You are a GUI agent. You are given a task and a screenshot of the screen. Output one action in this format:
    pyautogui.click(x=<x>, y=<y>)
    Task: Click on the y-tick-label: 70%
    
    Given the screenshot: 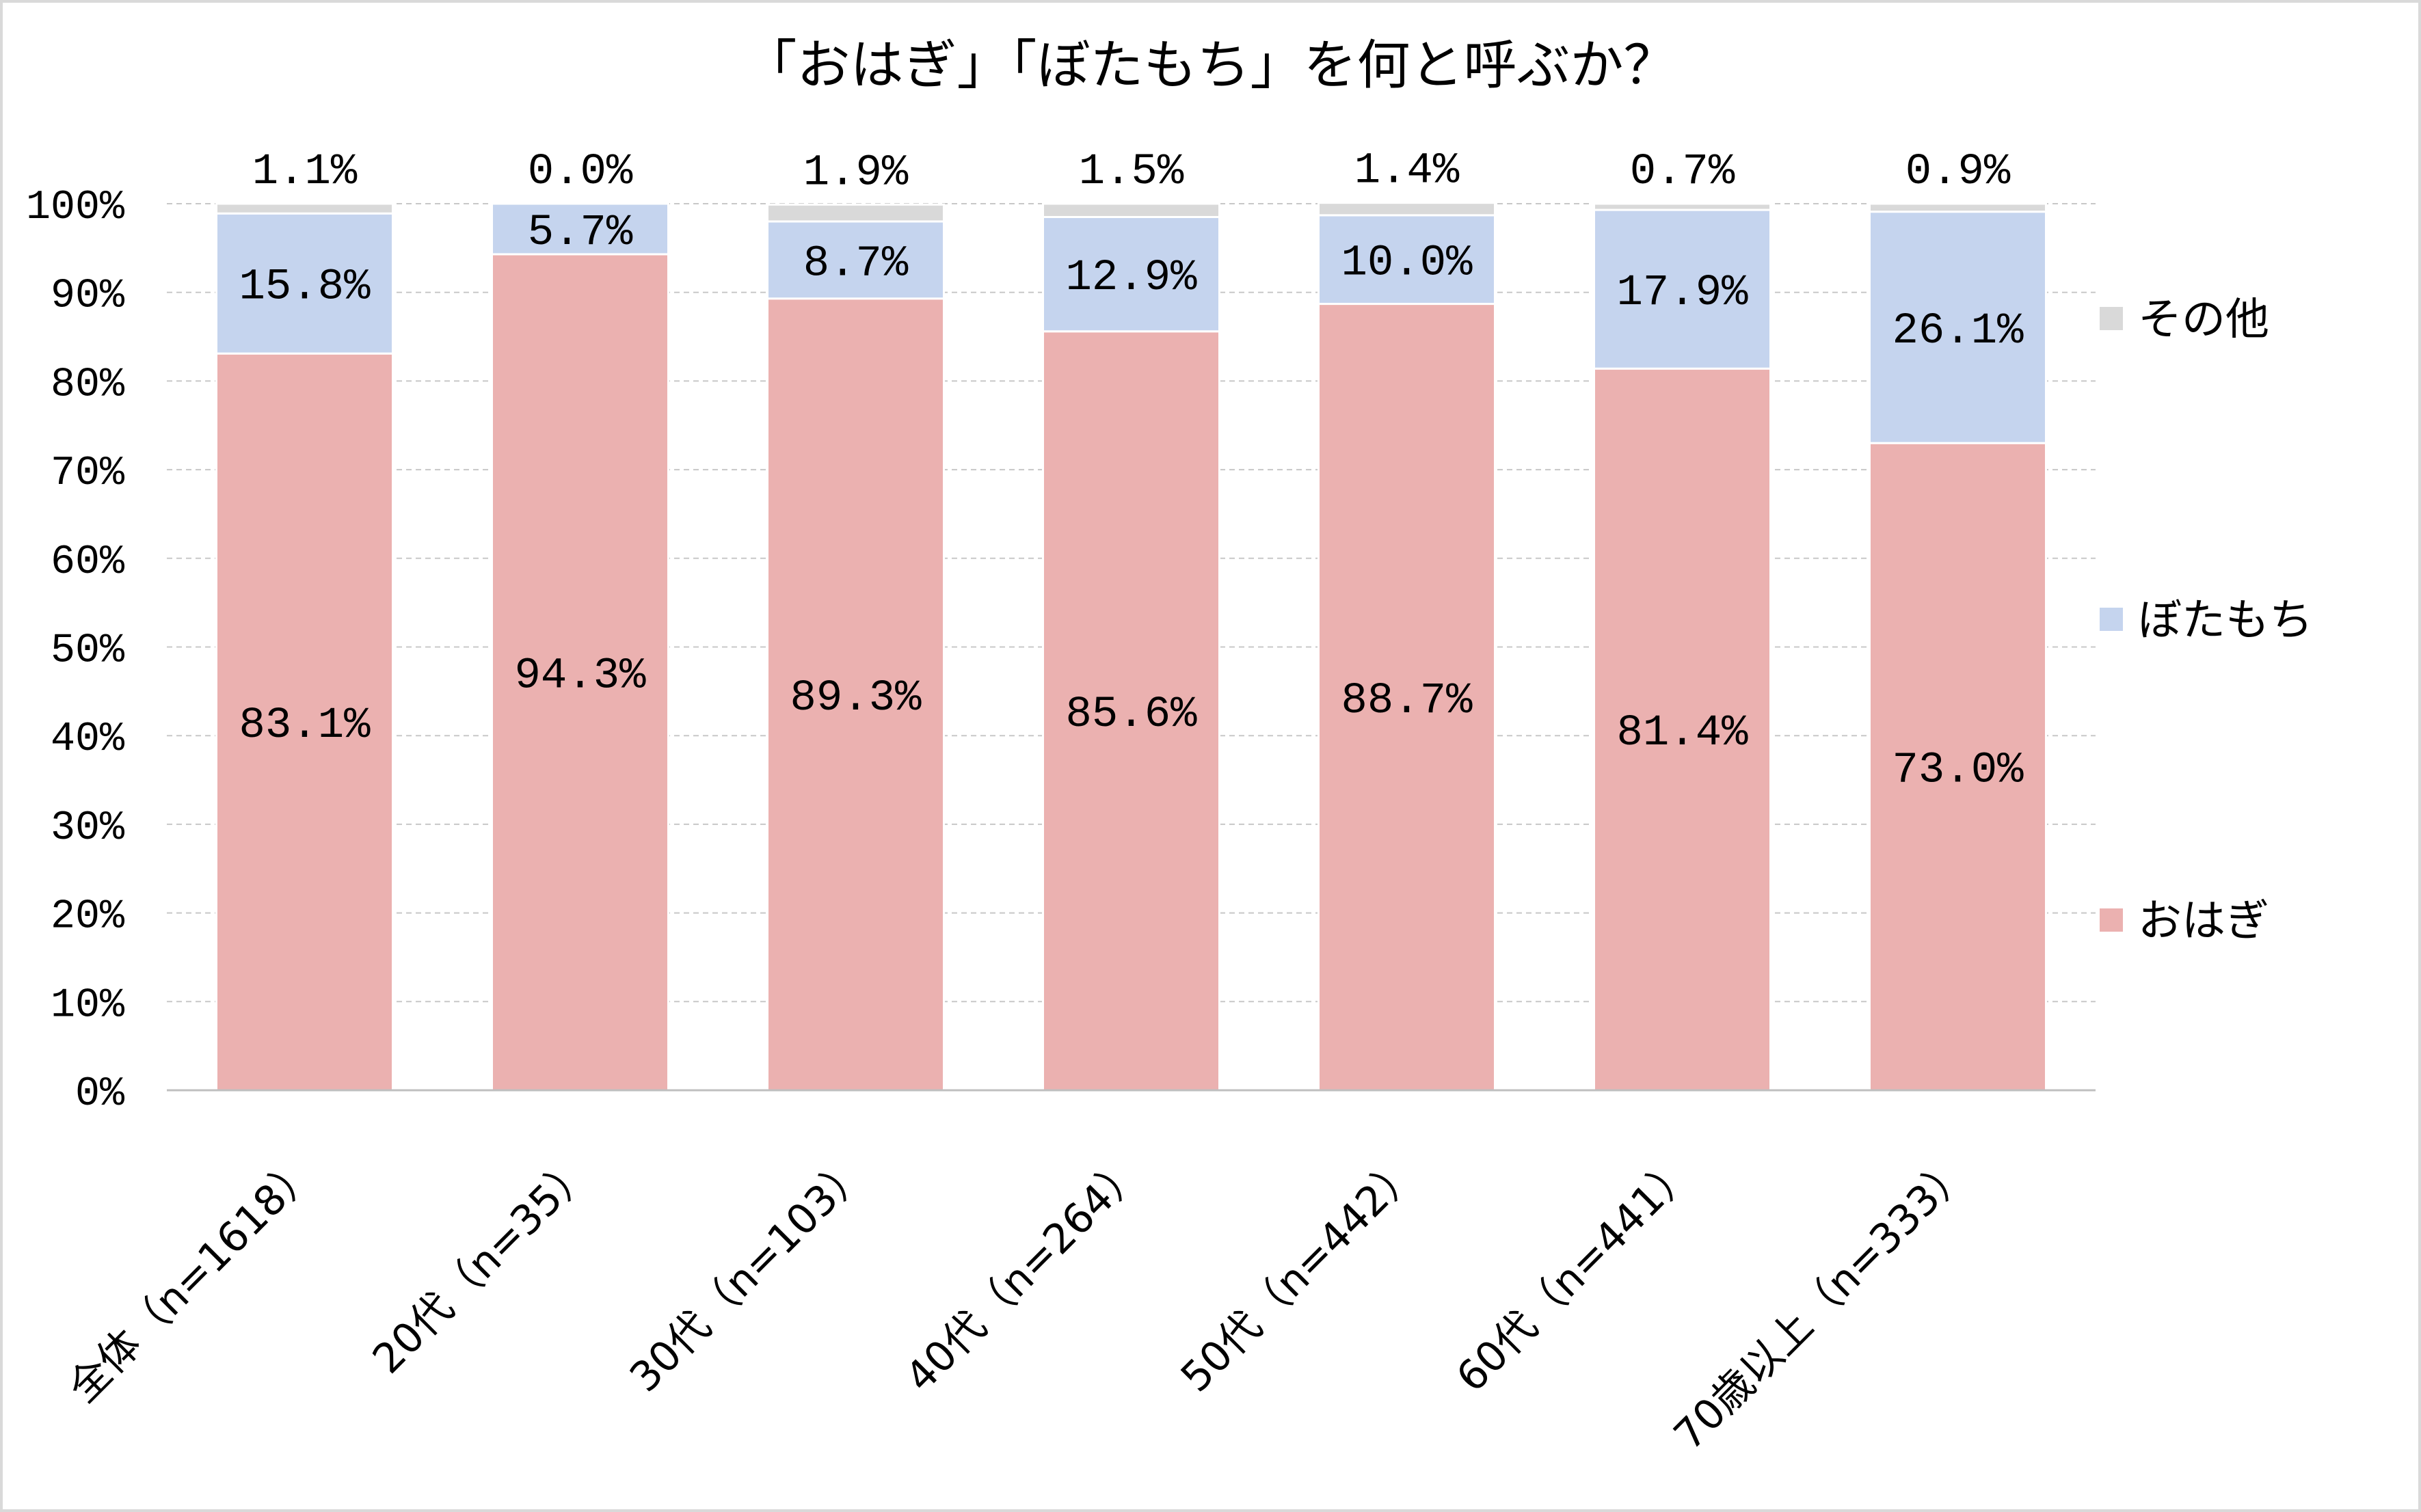 What is the action you would take?
    pyautogui.click(x=88, y=473)
    